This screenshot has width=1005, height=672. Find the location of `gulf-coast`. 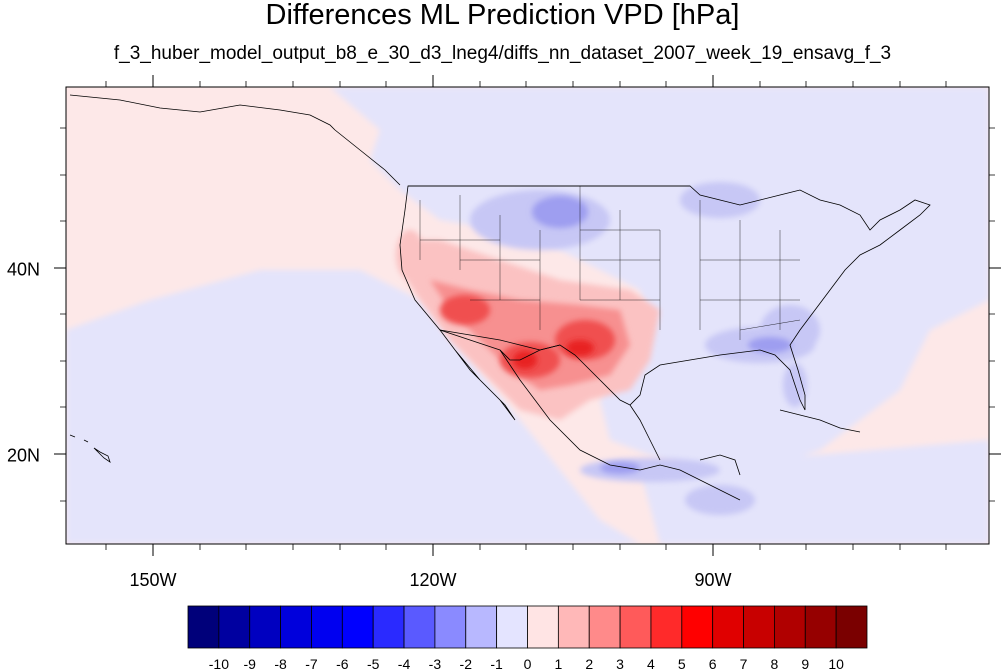

gulf-coast is located at coordinates (645, 432).